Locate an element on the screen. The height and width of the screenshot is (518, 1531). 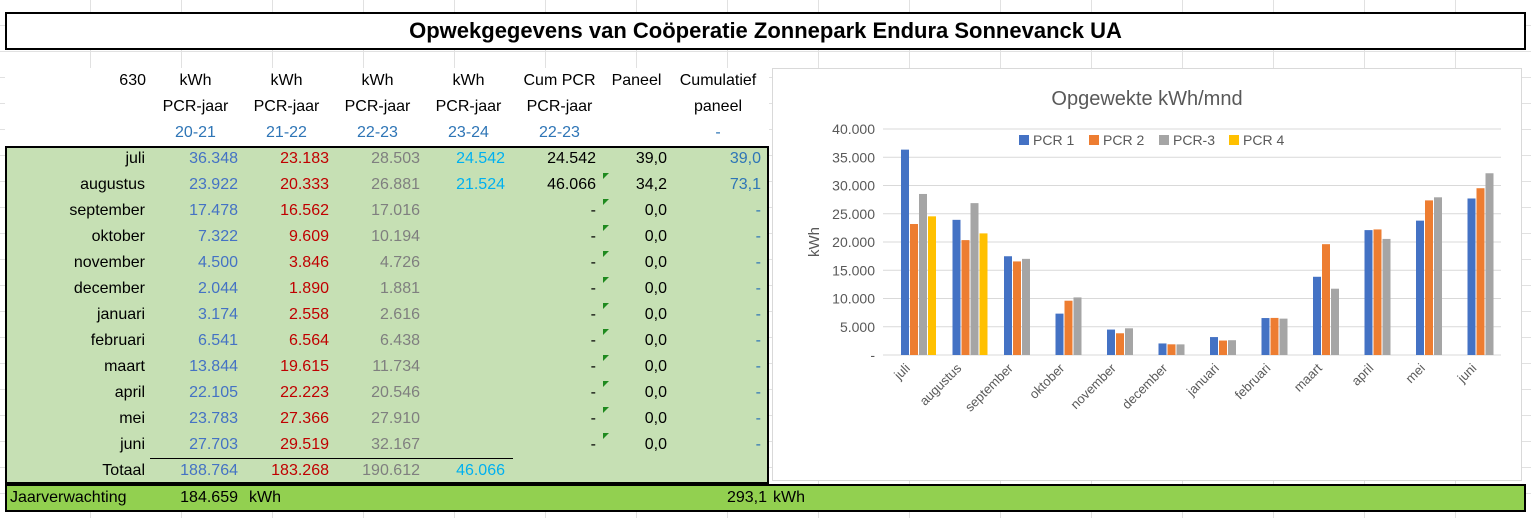
column-header: Cum PCR is located at coordinates (559, 80).